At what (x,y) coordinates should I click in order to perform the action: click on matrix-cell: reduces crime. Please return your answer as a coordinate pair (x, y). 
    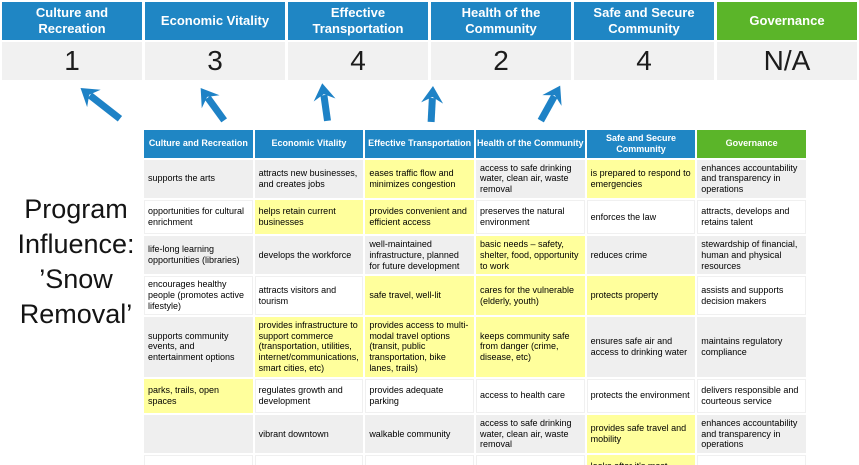
    Looking at the image, I should click on (641, 255).